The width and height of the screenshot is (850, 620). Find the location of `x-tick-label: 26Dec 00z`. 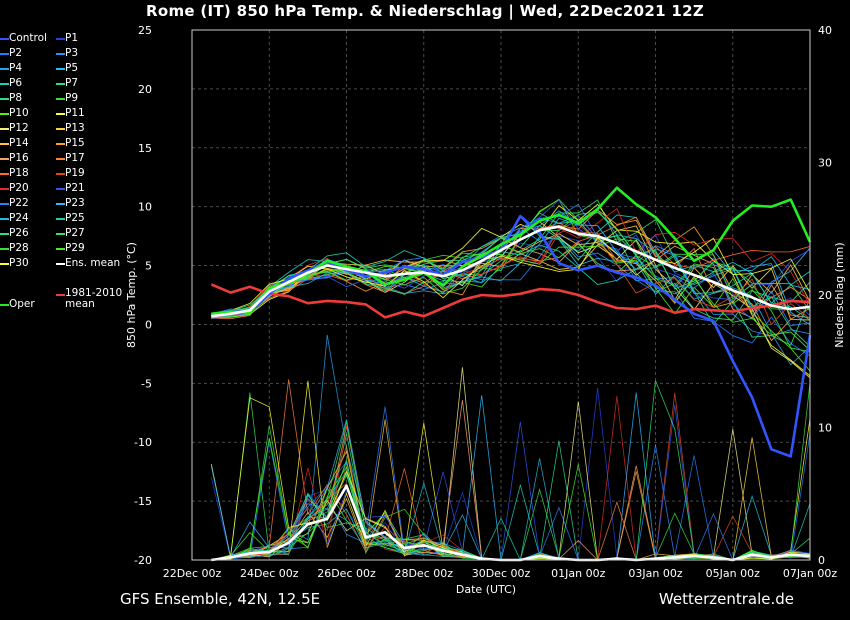

x-tick-label: 26Dec 00z is located at coordinates (346, 573).